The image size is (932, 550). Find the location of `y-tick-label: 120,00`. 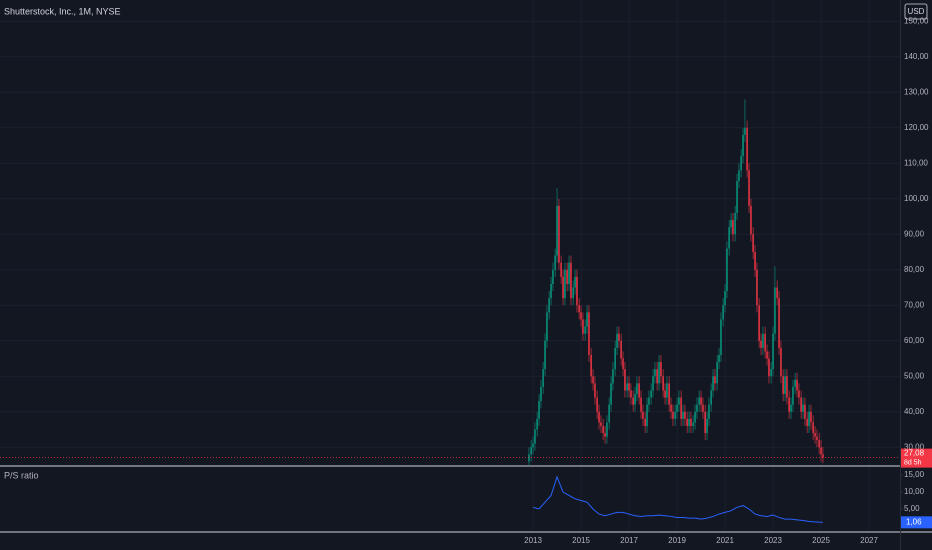

y-tick-label: 120,00 is located at coordinates (916, 127).